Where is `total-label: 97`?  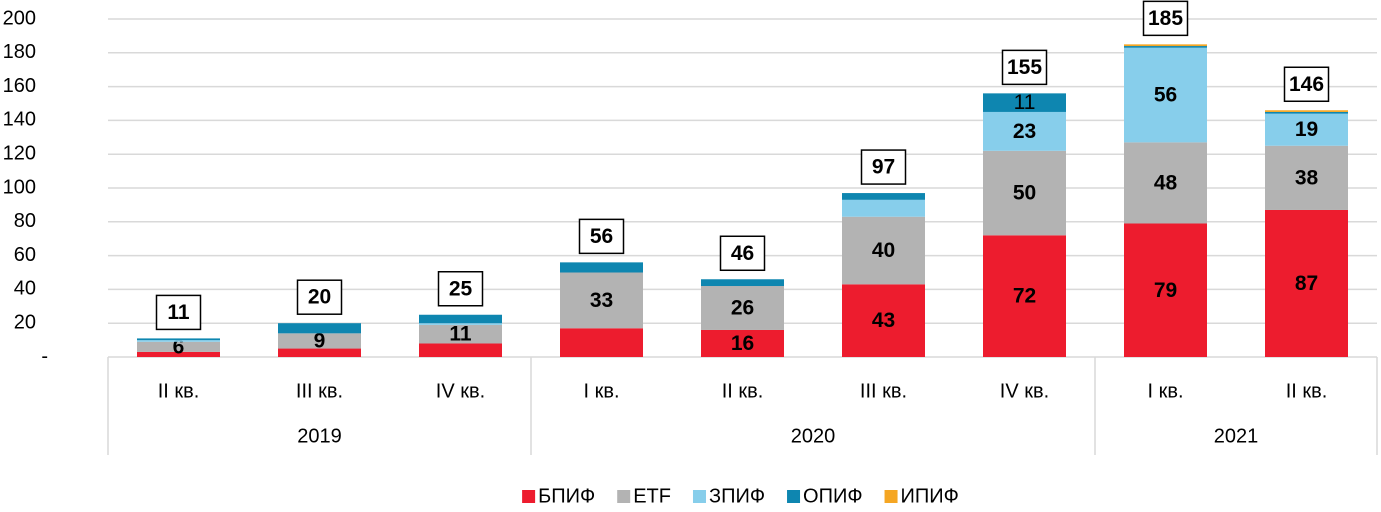 total-label: 97 is located at coordinates (883, 167).